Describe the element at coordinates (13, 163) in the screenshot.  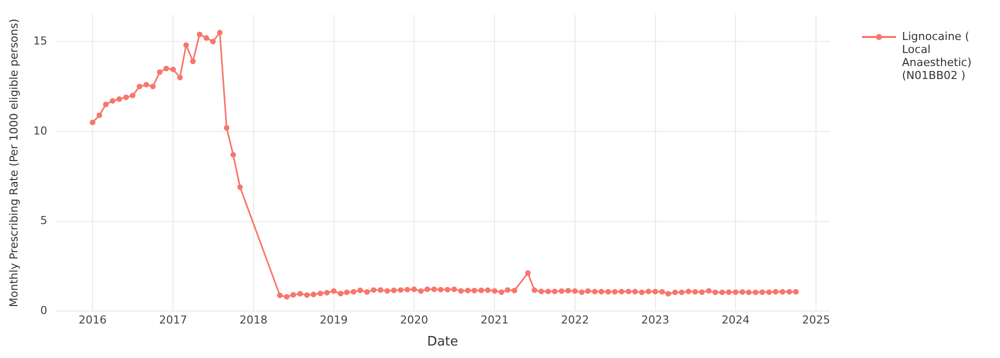
I see `y-axis-title: Monthly Prescribing Rate (Per 1000 eligible persons)` at that location.